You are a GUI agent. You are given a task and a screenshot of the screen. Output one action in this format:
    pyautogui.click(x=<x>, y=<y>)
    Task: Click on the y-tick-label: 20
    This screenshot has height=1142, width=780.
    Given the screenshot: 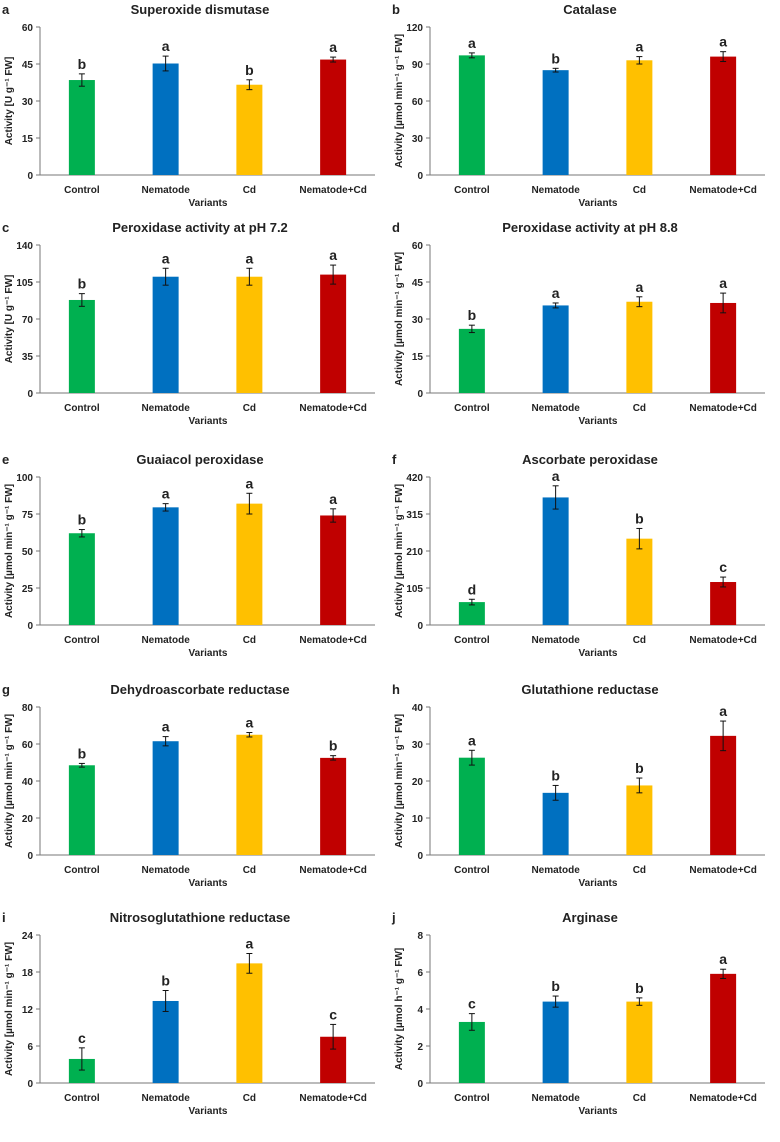 What is the action you would take?
    pyautogui.click(x=418, y=782)
    